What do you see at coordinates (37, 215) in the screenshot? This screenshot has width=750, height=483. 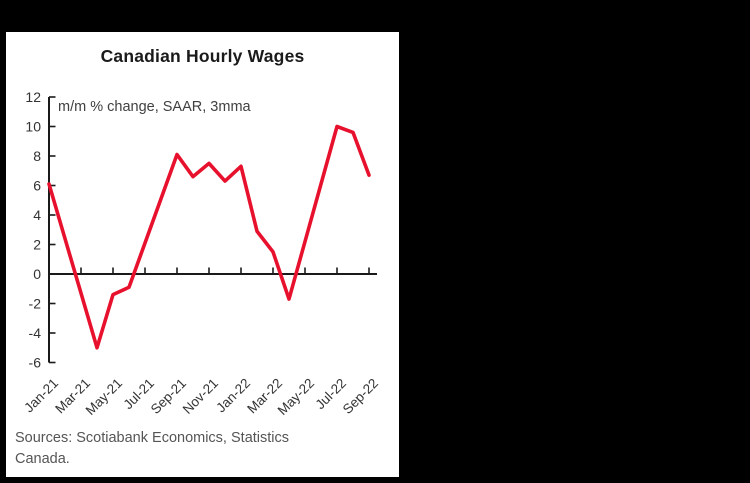 I see `y-axis-tick-label: 4` at bounding box center [37, 215].